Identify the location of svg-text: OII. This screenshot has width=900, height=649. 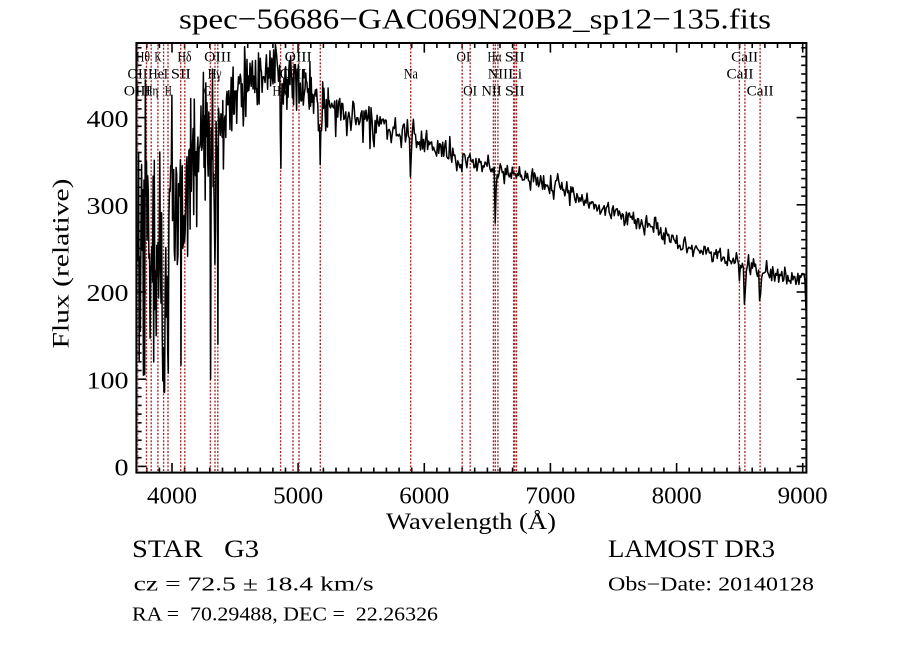
(138, 75).